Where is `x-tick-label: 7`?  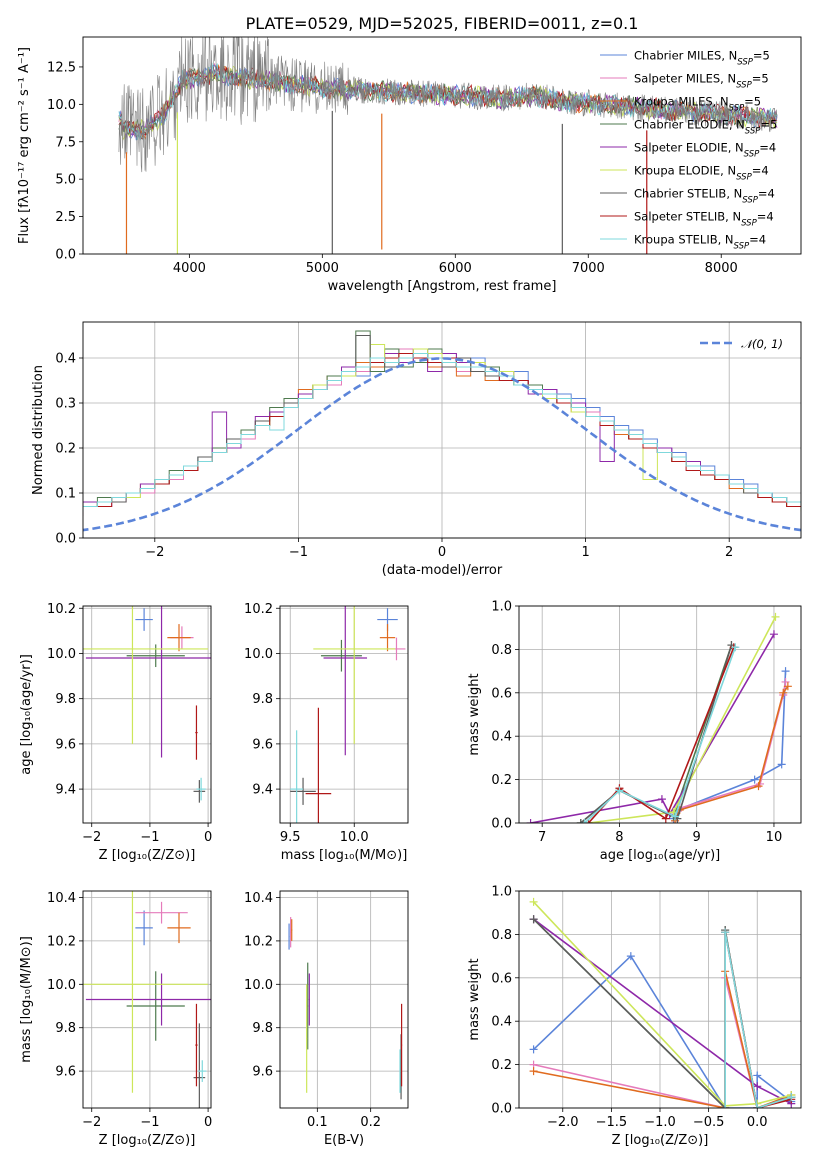 x-tick-label: 7 is located at coordinates (542, 837).